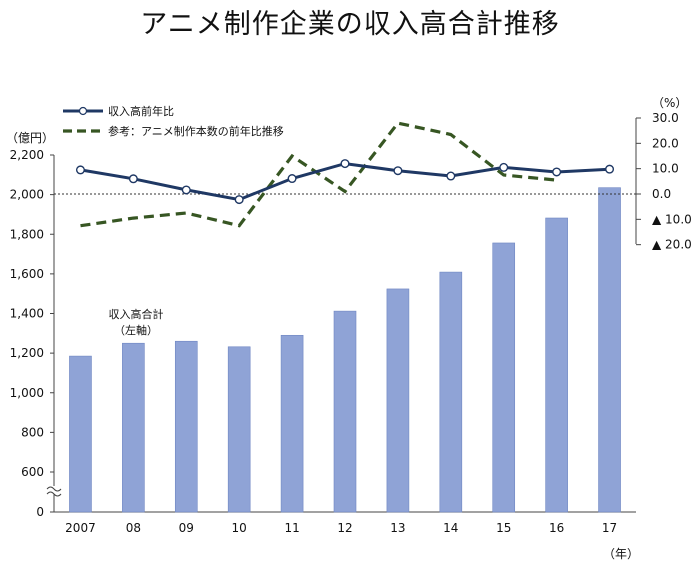  I want to click on x-tick-label: 13, so click(397, 528).